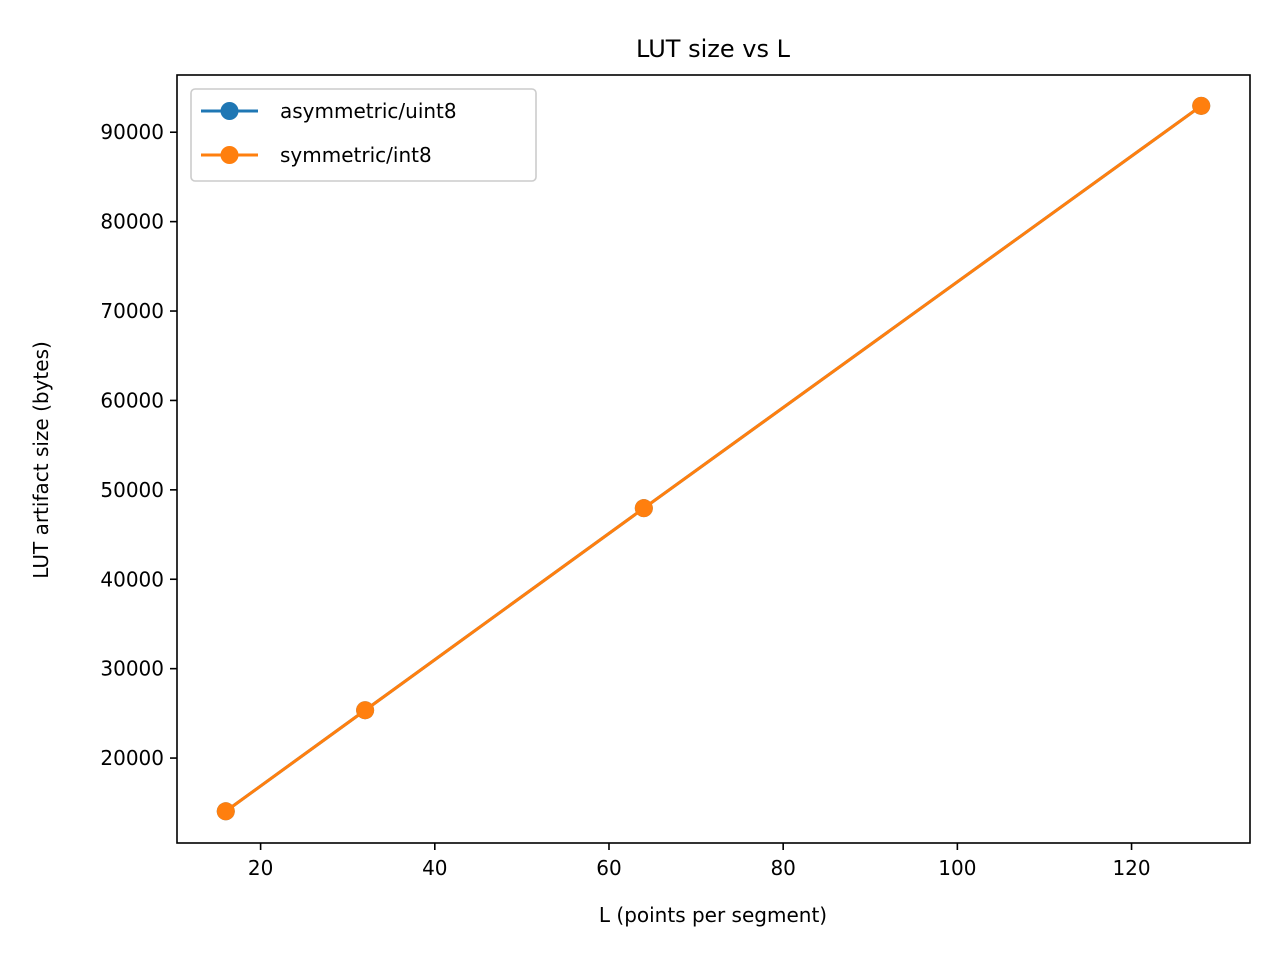 Image resolution: width=1280 pixels, height=960 pixels. What do you see at coordinates (1131, 868) in the screenshot?
I see `x-tick-label: 120` at bounding box center [1131, 868].